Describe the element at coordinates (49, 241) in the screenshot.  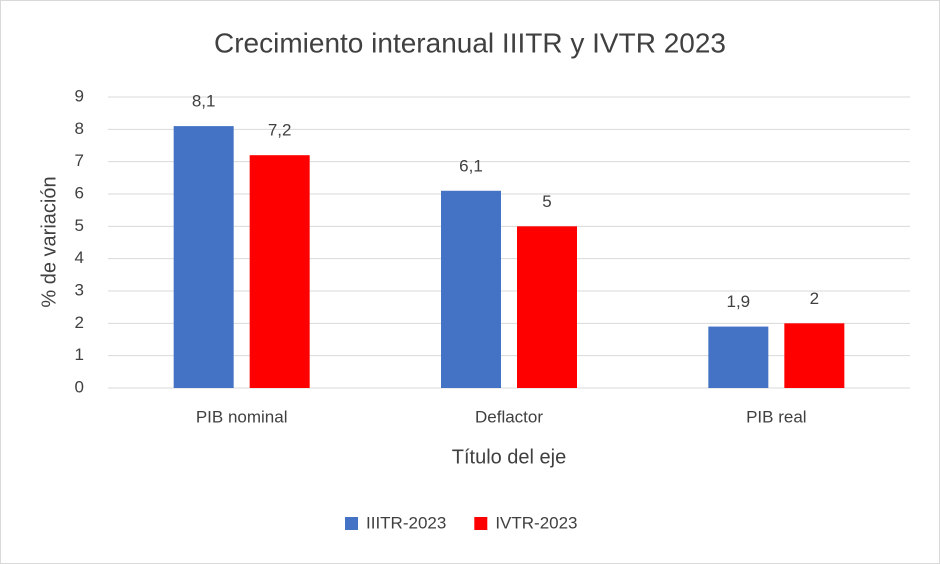
I see `y-axis-title: % de variación` at that location.